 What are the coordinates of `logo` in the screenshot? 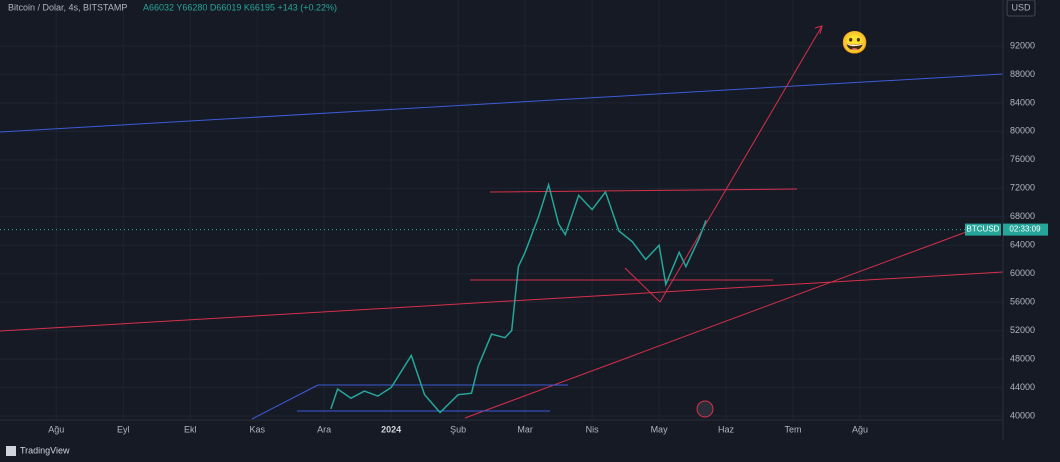 It's located at (11, 451).